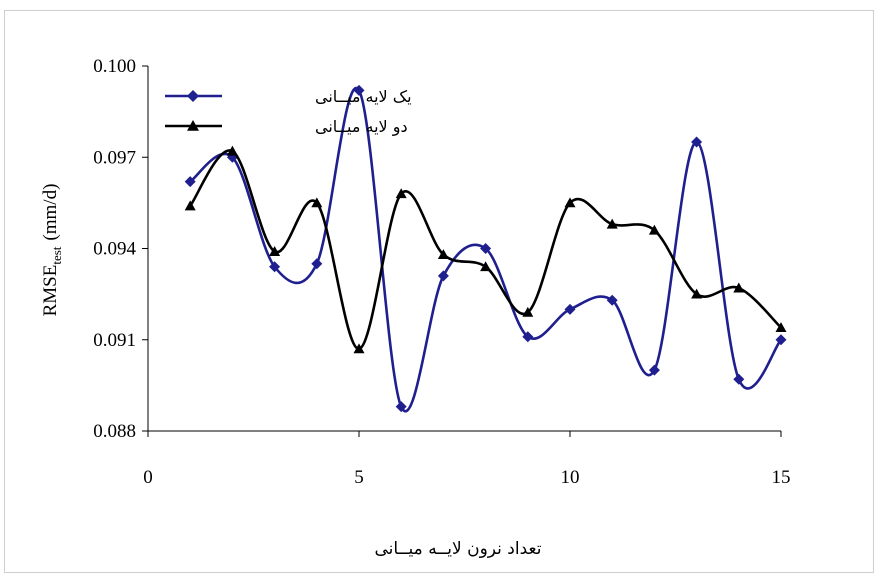 Image resolution: width=880 pixels, height=577 pixels. What do you see at coordinates (114, 340) in the screenshot?
I see `y-tick-label: 0.091` at bounding box center [114, 340].